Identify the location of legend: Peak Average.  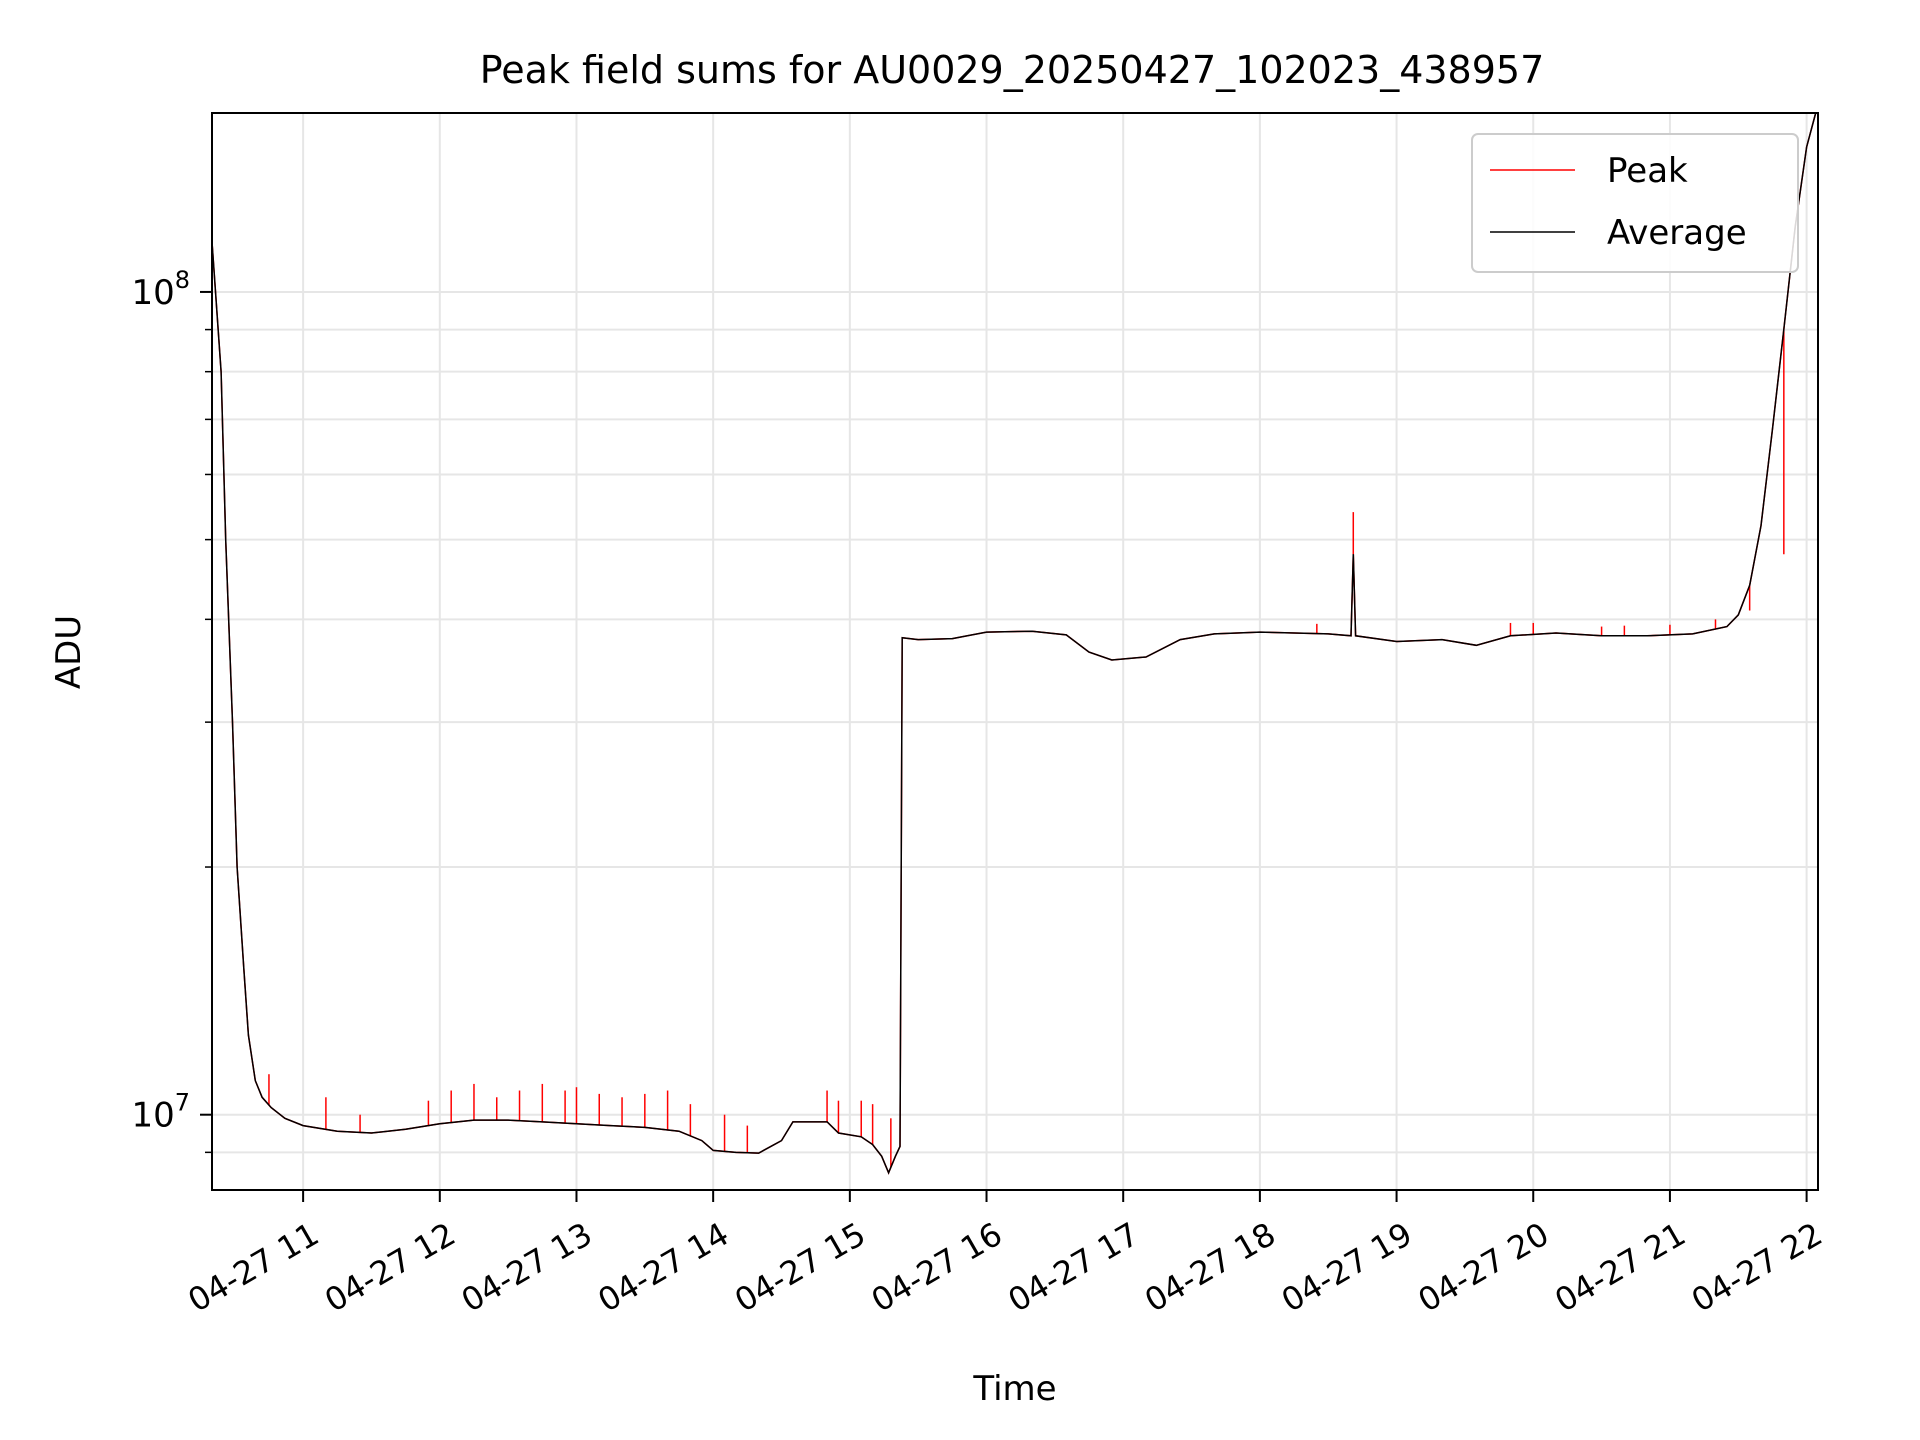
(1635, 203).